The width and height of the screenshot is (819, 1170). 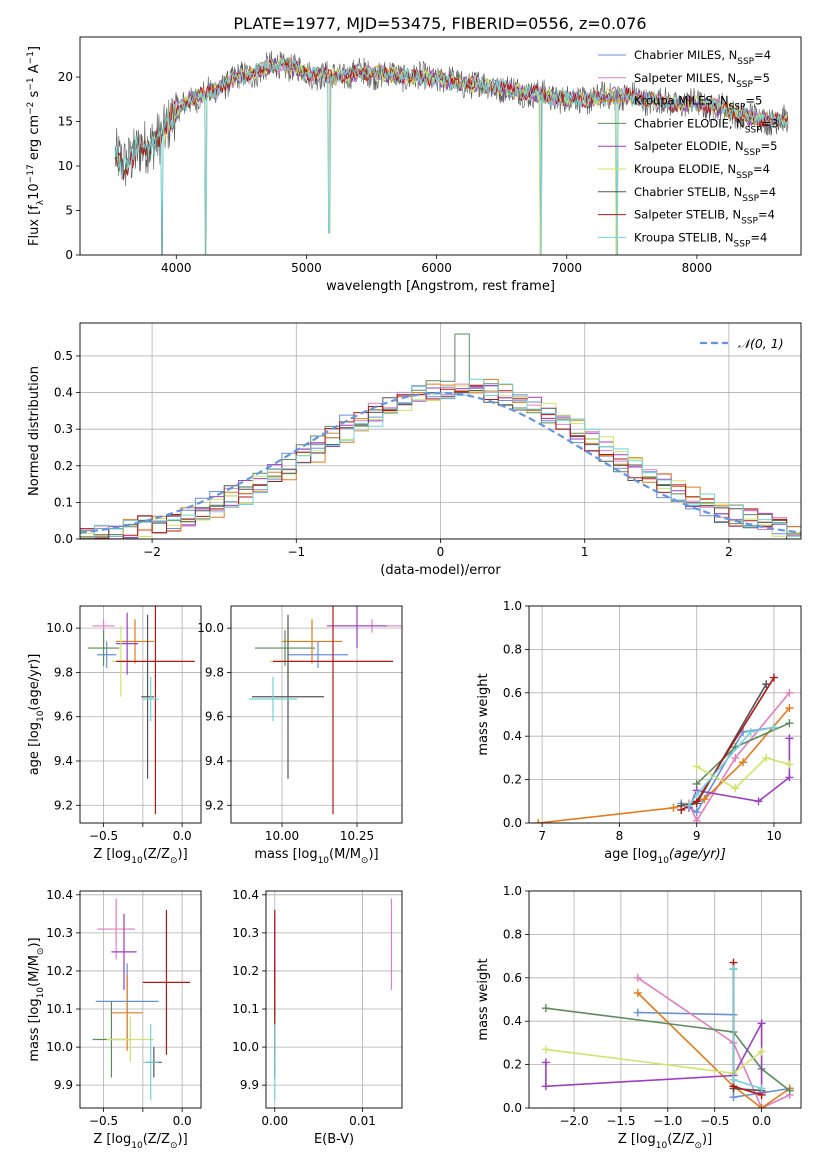 I want to click on y-tick-label: 0.1, so click(x=63, y=502).